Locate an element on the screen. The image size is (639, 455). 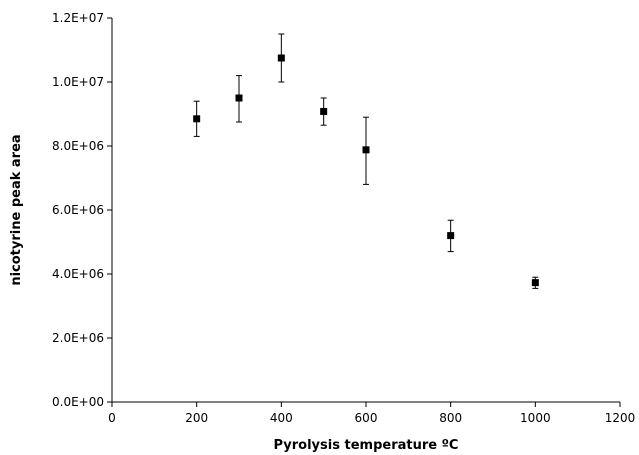
x-ticks: 0 200 400 600 800 1000 1200 is located at coordinates (371, 413).